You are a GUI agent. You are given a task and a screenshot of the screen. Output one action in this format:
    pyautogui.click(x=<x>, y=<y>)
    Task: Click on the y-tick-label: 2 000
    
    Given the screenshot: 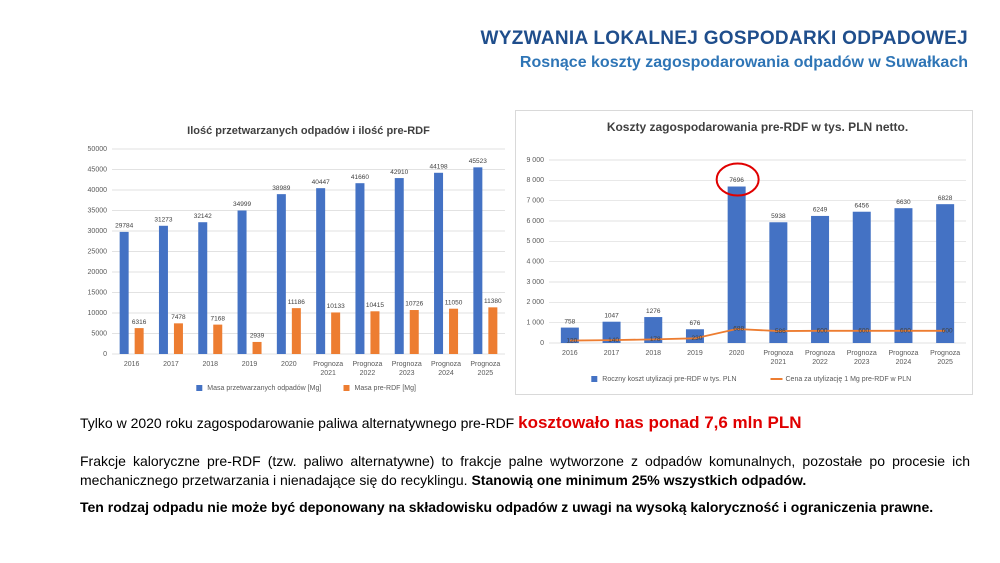 What is the action you would take?
    pyautogui.click(x=535, y=302)
    